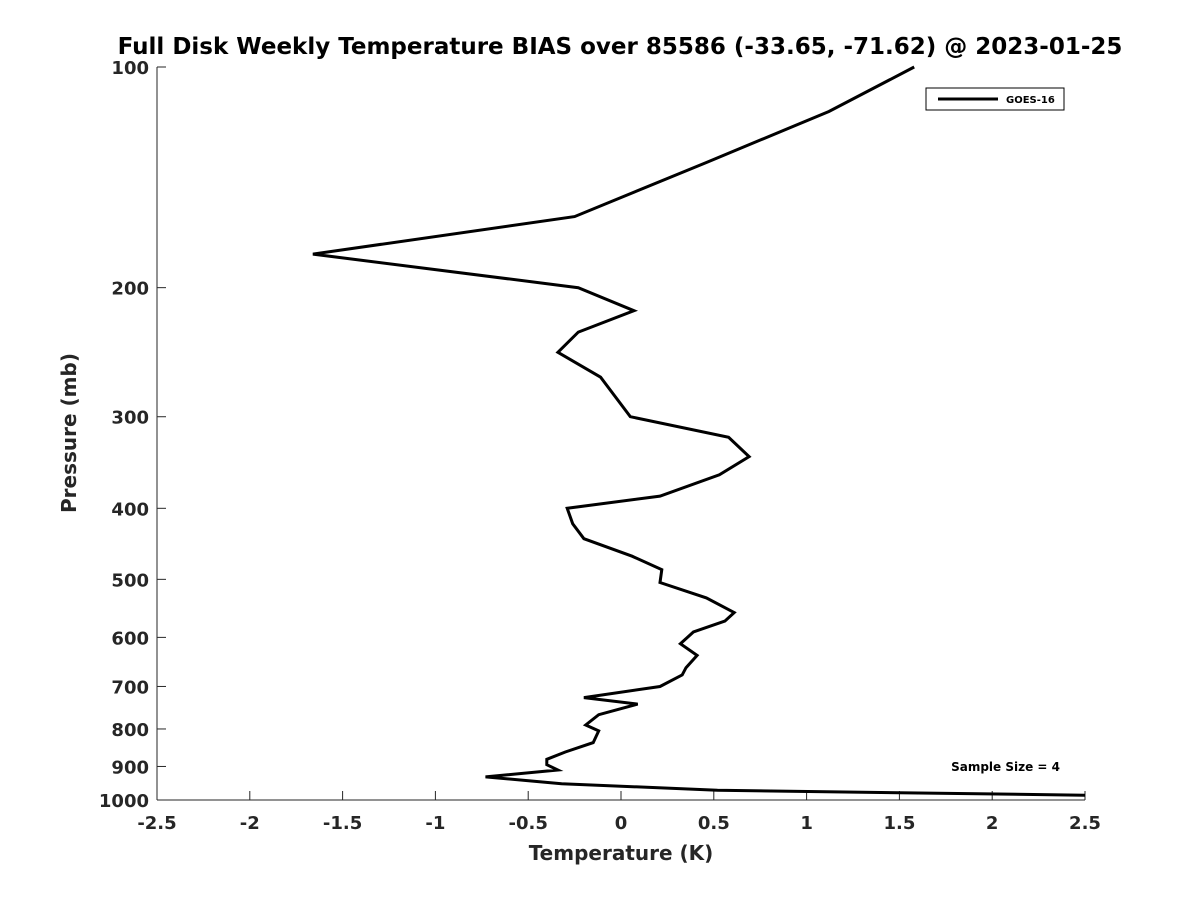 This screenshot has height=900, width=1200. What do you see at coordinates (156, 823) in the screenshot?
I see `x-tick-label: -2.5` at bounding box center [156, 823].